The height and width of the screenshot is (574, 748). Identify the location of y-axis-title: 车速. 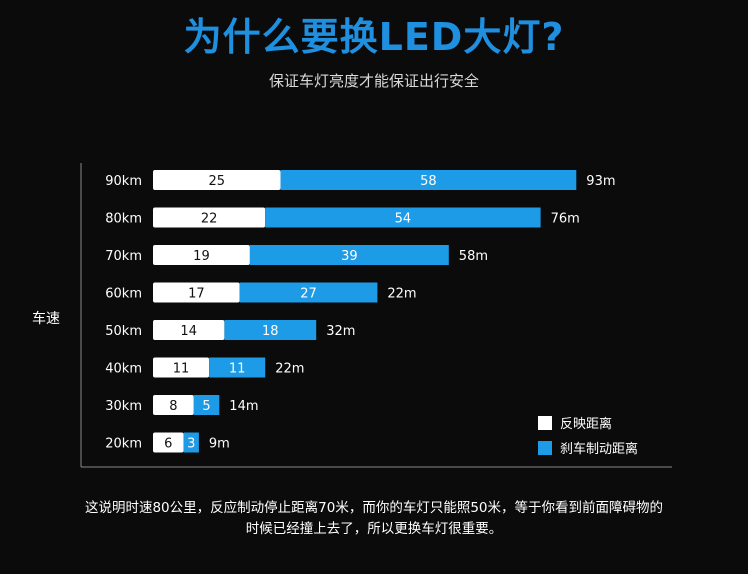
(46, 318).